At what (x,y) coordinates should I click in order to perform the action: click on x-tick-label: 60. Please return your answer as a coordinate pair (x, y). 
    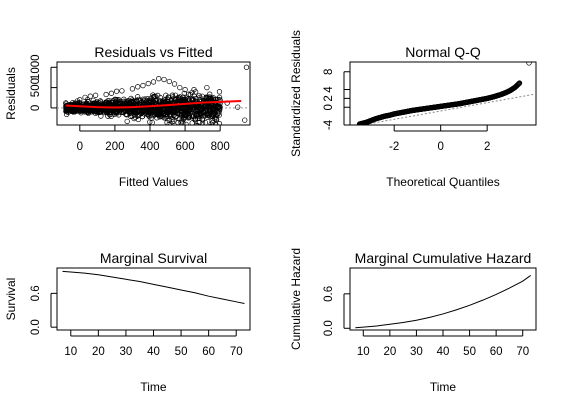
    Looking at the image, I should click on (496, 352).